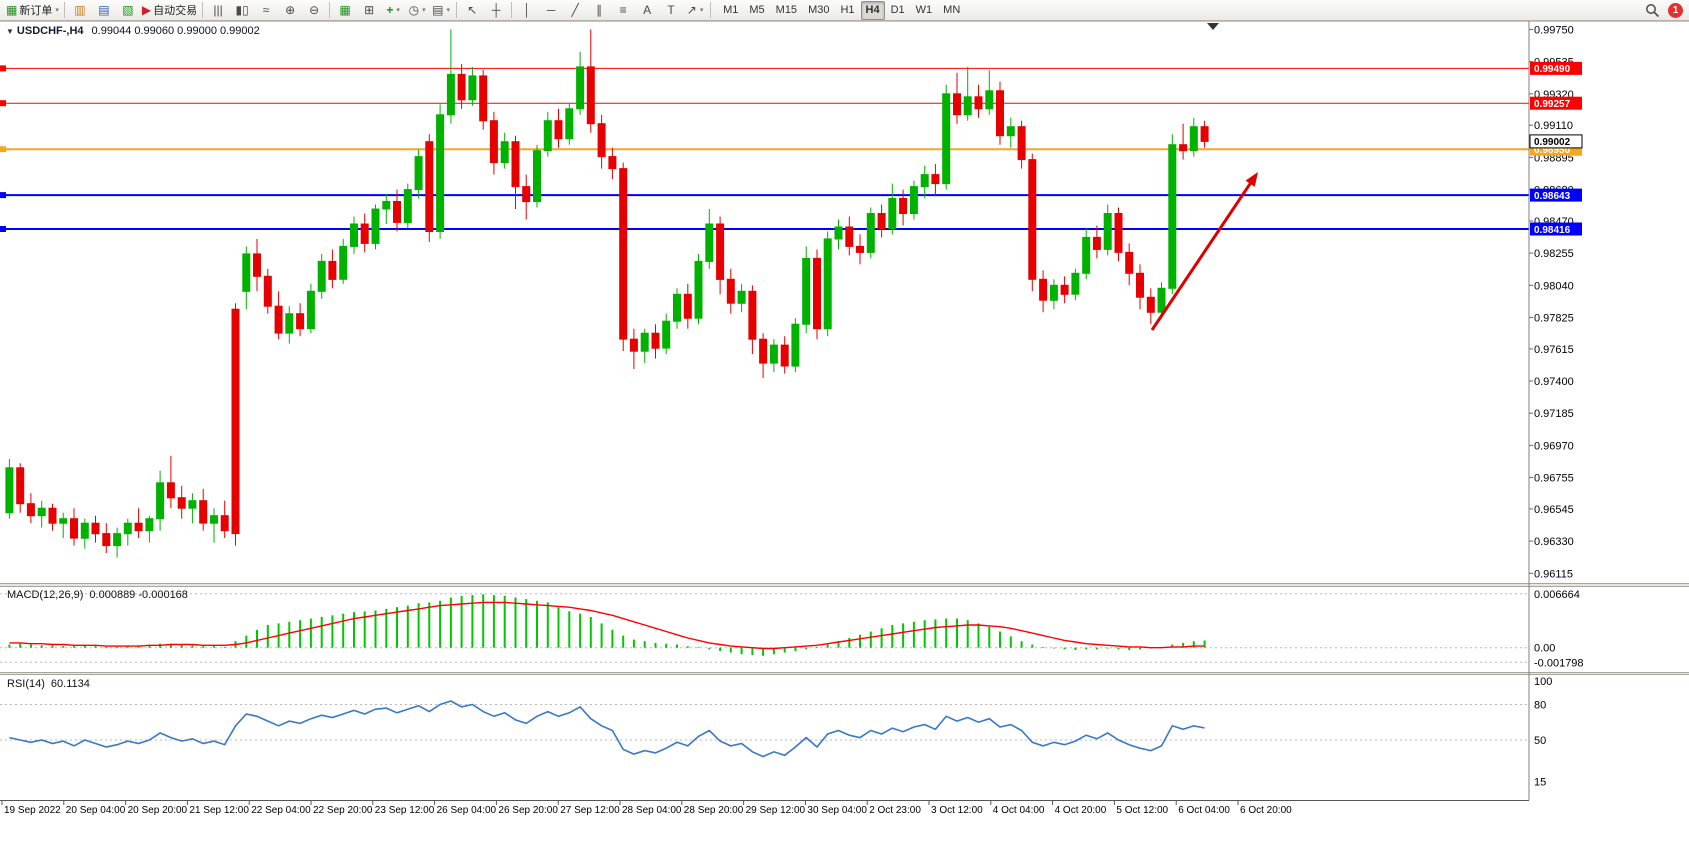 Image resolution: width=1689 pixels, height=854 pixels. I want to click on navigator-button: ▧, so click(128, 10).